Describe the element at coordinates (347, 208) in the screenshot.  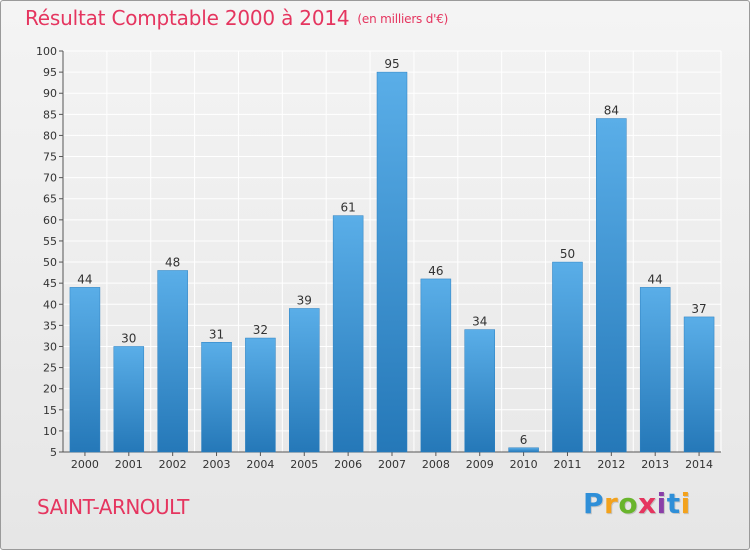
I see `bar-value-label: 61` at that location.